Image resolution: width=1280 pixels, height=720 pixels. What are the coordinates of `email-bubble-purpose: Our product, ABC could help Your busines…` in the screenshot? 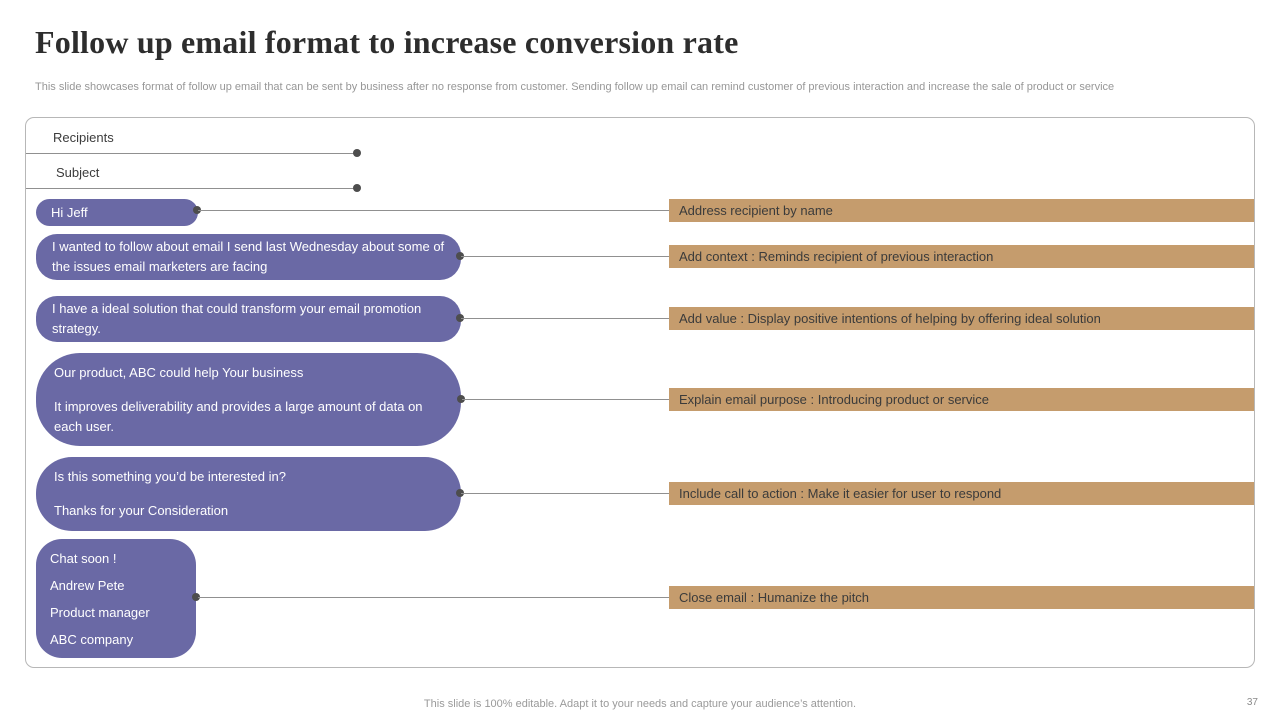 It's located at (248, 399).